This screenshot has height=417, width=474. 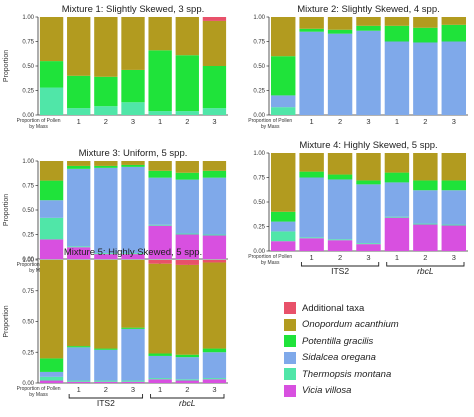 I want to click on legend-item-onopordum-acanthium: Onopordum acanthium, so click(x=376, y=325).